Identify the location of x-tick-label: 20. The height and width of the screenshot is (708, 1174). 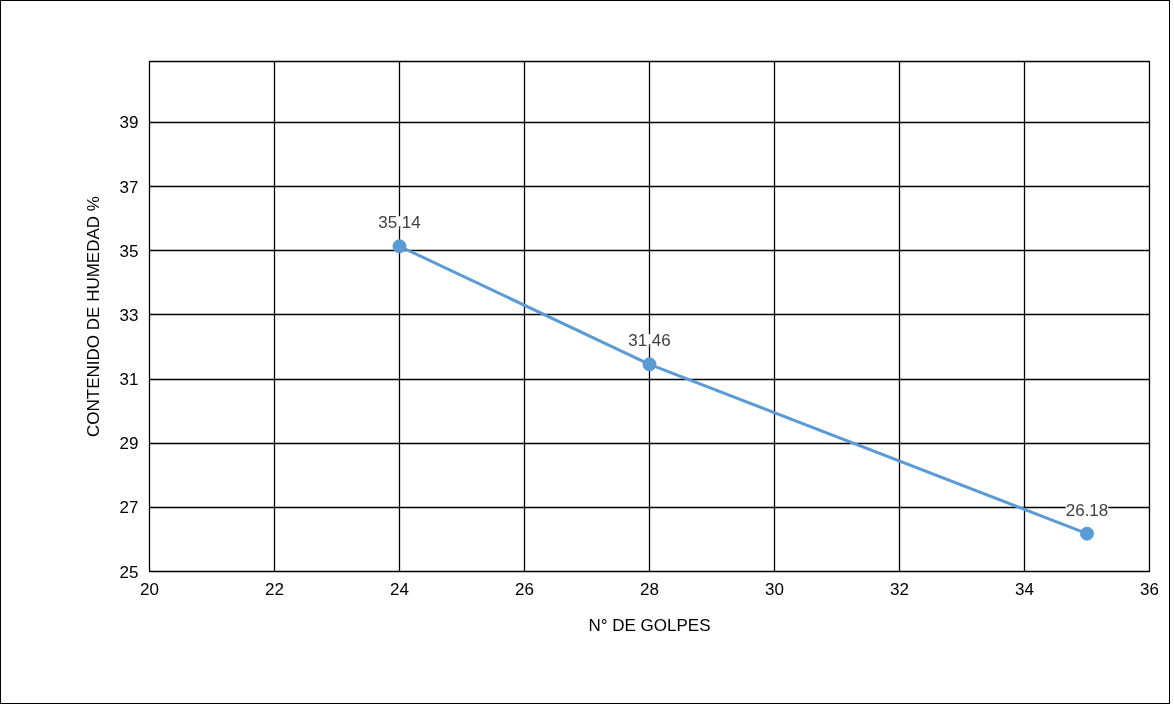
(149, 589).